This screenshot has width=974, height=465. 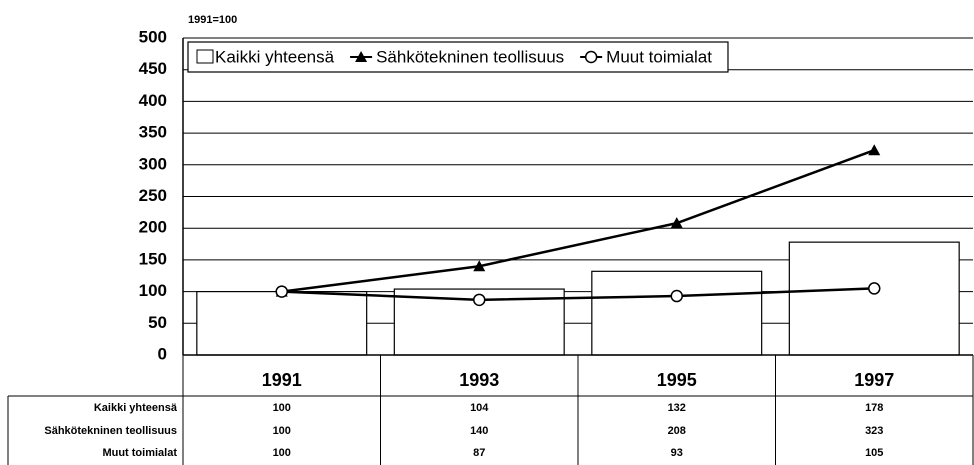 I want to click on table-cell: 93, so click(x=677, y=453).